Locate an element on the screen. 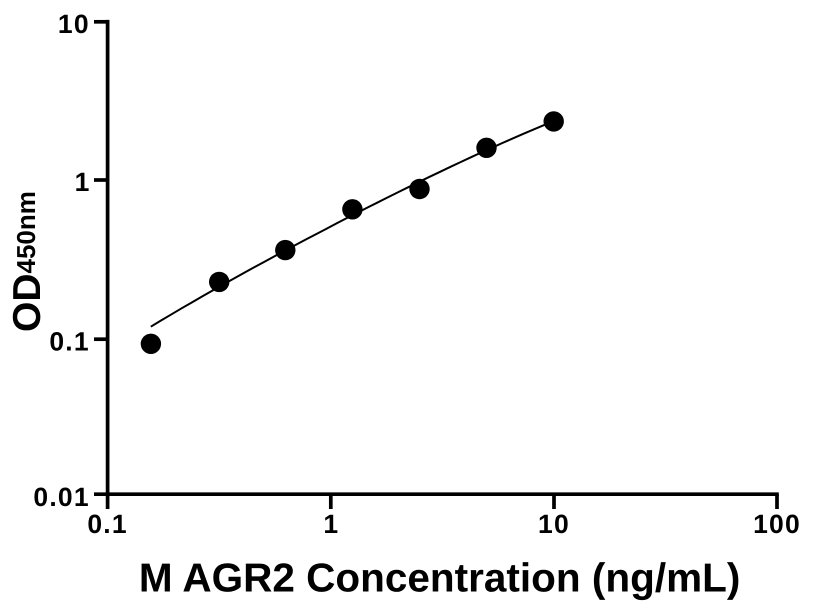 This screenshot has height=612, width=816. svg-text: M AGR2 Concentration (ng/mL) is located at coordinates (439, 578).